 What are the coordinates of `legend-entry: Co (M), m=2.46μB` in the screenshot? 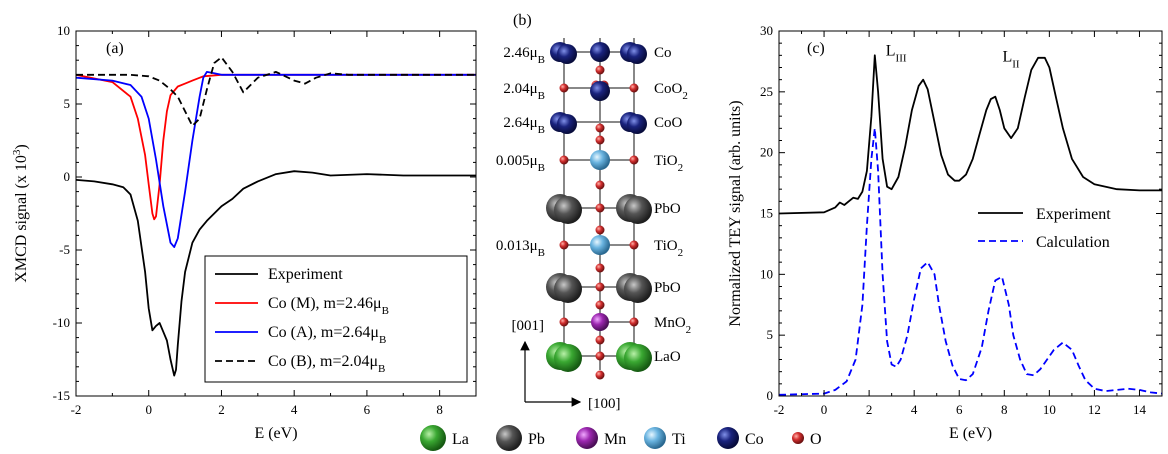 It's located at (328, 306).